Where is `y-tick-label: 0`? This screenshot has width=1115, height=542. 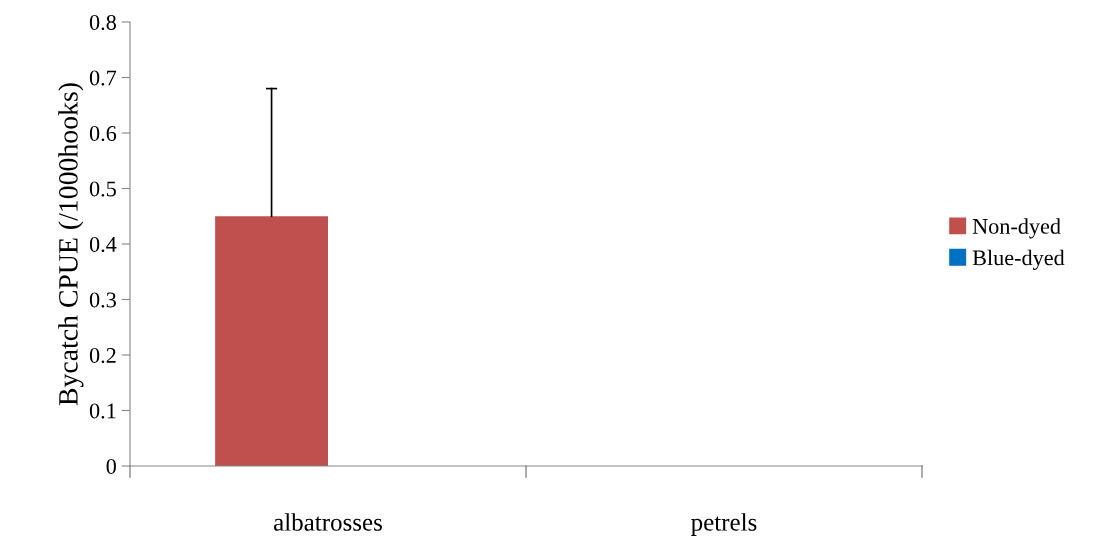
y-tick-label: 0 is located at coordinates (111, 466).